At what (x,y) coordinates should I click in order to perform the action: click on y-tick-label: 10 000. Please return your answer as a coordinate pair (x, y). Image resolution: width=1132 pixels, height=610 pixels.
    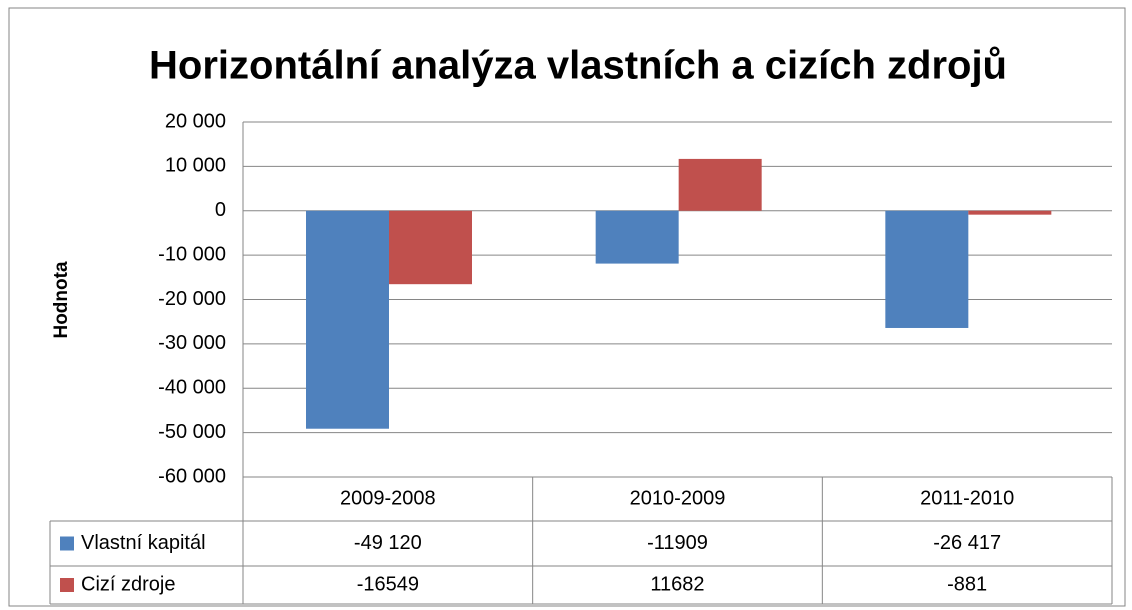
    Looking at the image, I should click on (195, 166).